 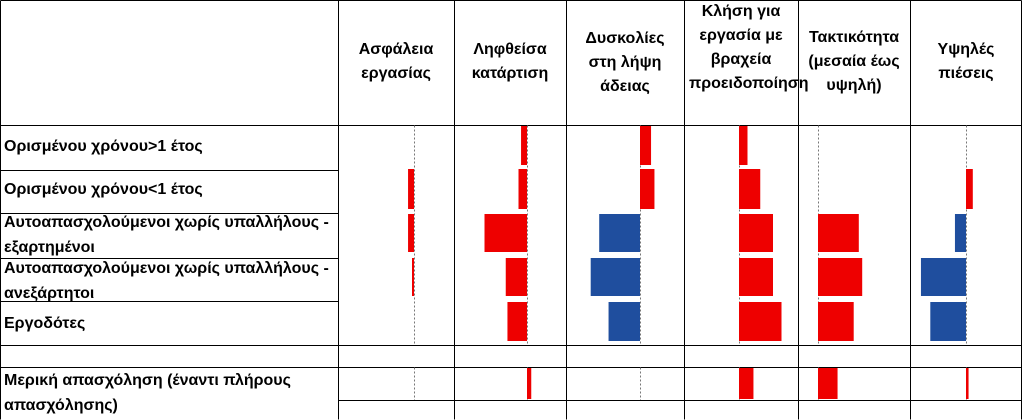 What do you see at coordinates (625, 62) in the screenshot?
I see `column-header-2: Δυσκολίες στη λήψη άδειας` at bounding box center [625, 62].